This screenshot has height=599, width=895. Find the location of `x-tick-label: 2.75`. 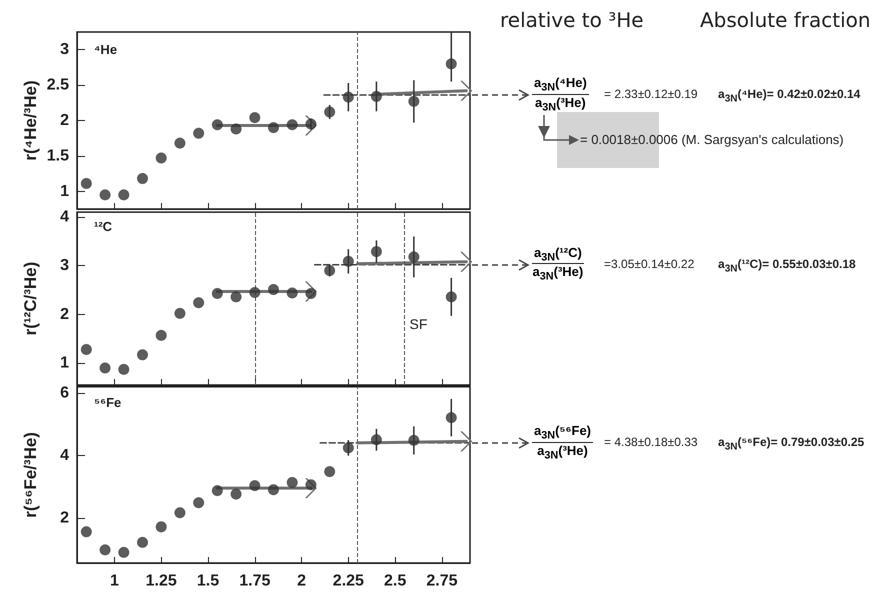

x-tick-label: 2.75 is located at coordinates (442, 581).